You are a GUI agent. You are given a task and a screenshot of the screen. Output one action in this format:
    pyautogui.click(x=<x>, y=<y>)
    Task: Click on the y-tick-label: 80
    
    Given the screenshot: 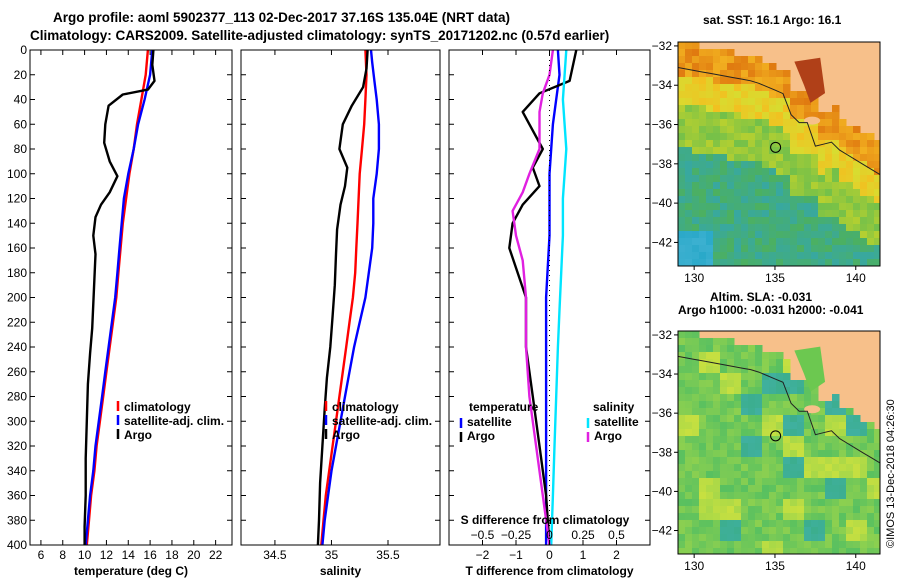 What is the action you would take?
    pyautogui.click(x=21, y=149)
    